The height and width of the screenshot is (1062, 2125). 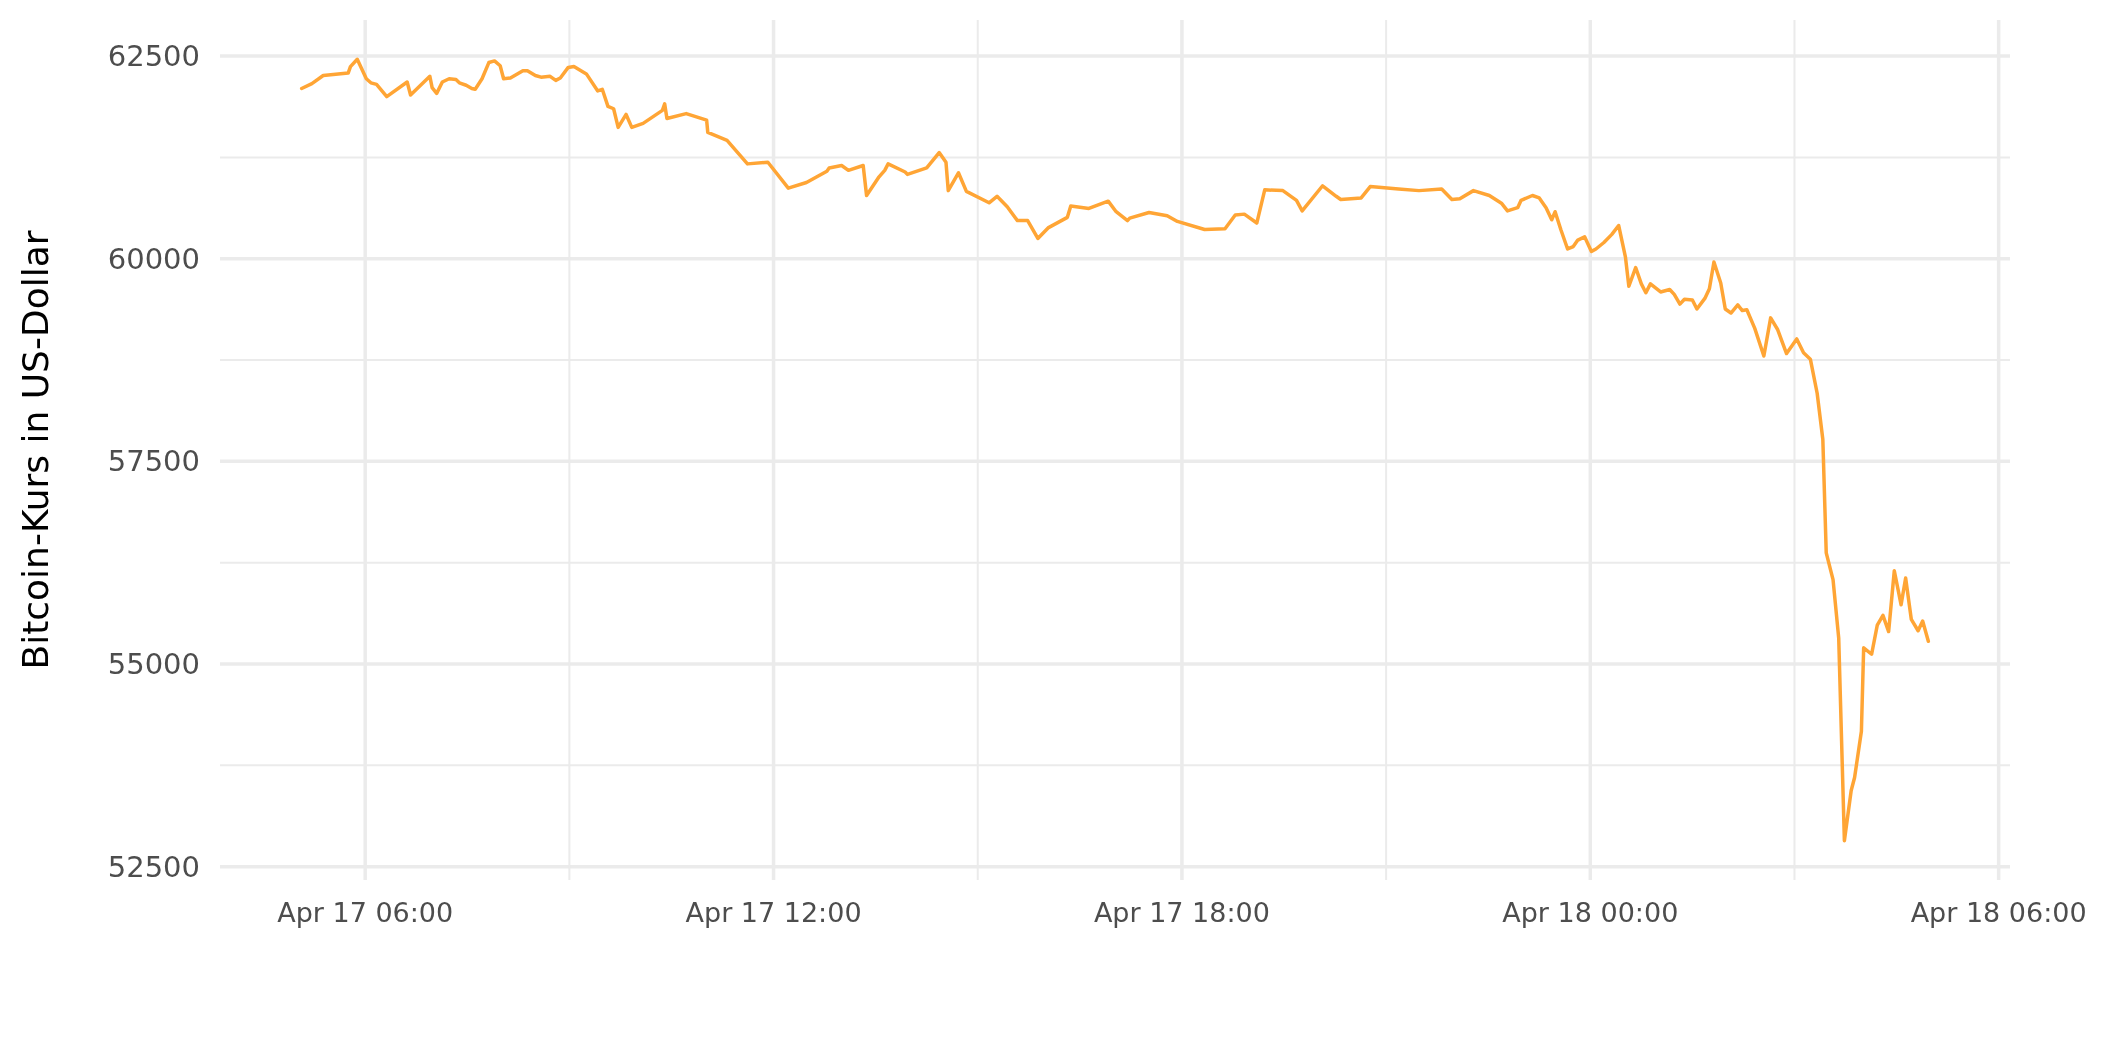 What do you see at coordinates (153, 56) in the screenshot?
I see `y-tick-label: 62500` at bounding box center [153, 56].